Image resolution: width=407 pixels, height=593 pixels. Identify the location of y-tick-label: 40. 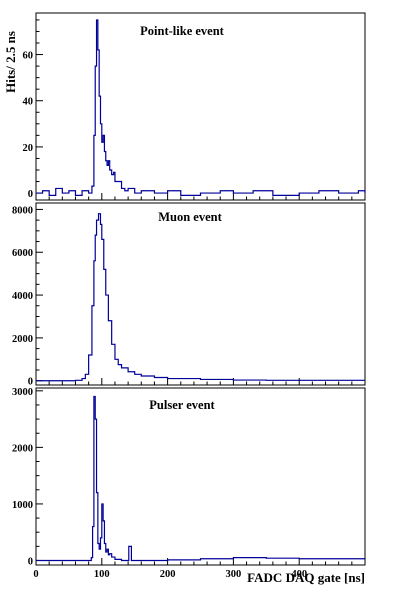
(28, 102).